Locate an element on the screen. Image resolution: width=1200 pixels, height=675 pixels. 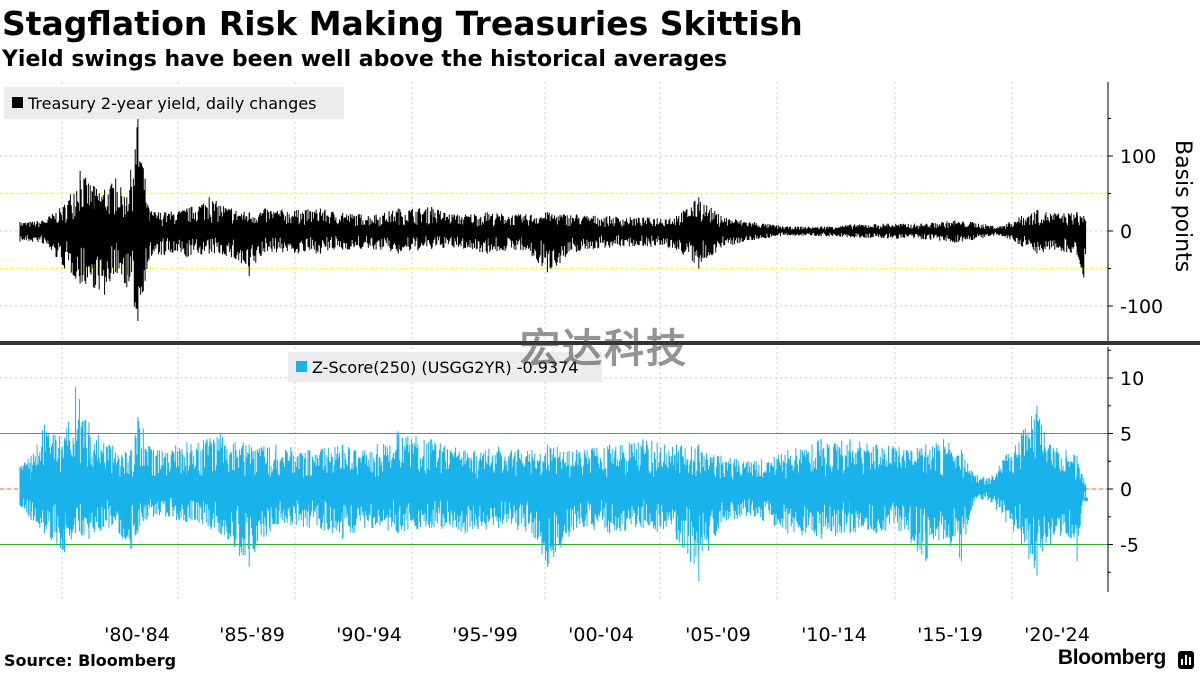
top-y-tick-label: 100 is located at coordinates (1138, 157).